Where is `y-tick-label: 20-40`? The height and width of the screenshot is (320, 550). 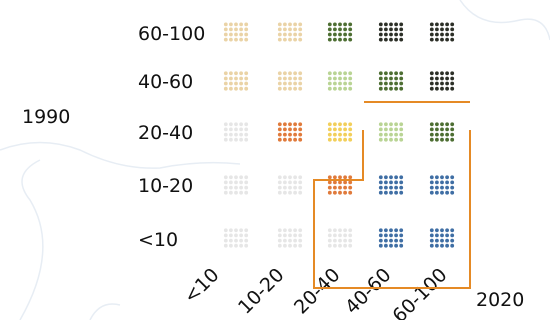 y-tick-label: 20-40 is located at coordinates (165, 133).